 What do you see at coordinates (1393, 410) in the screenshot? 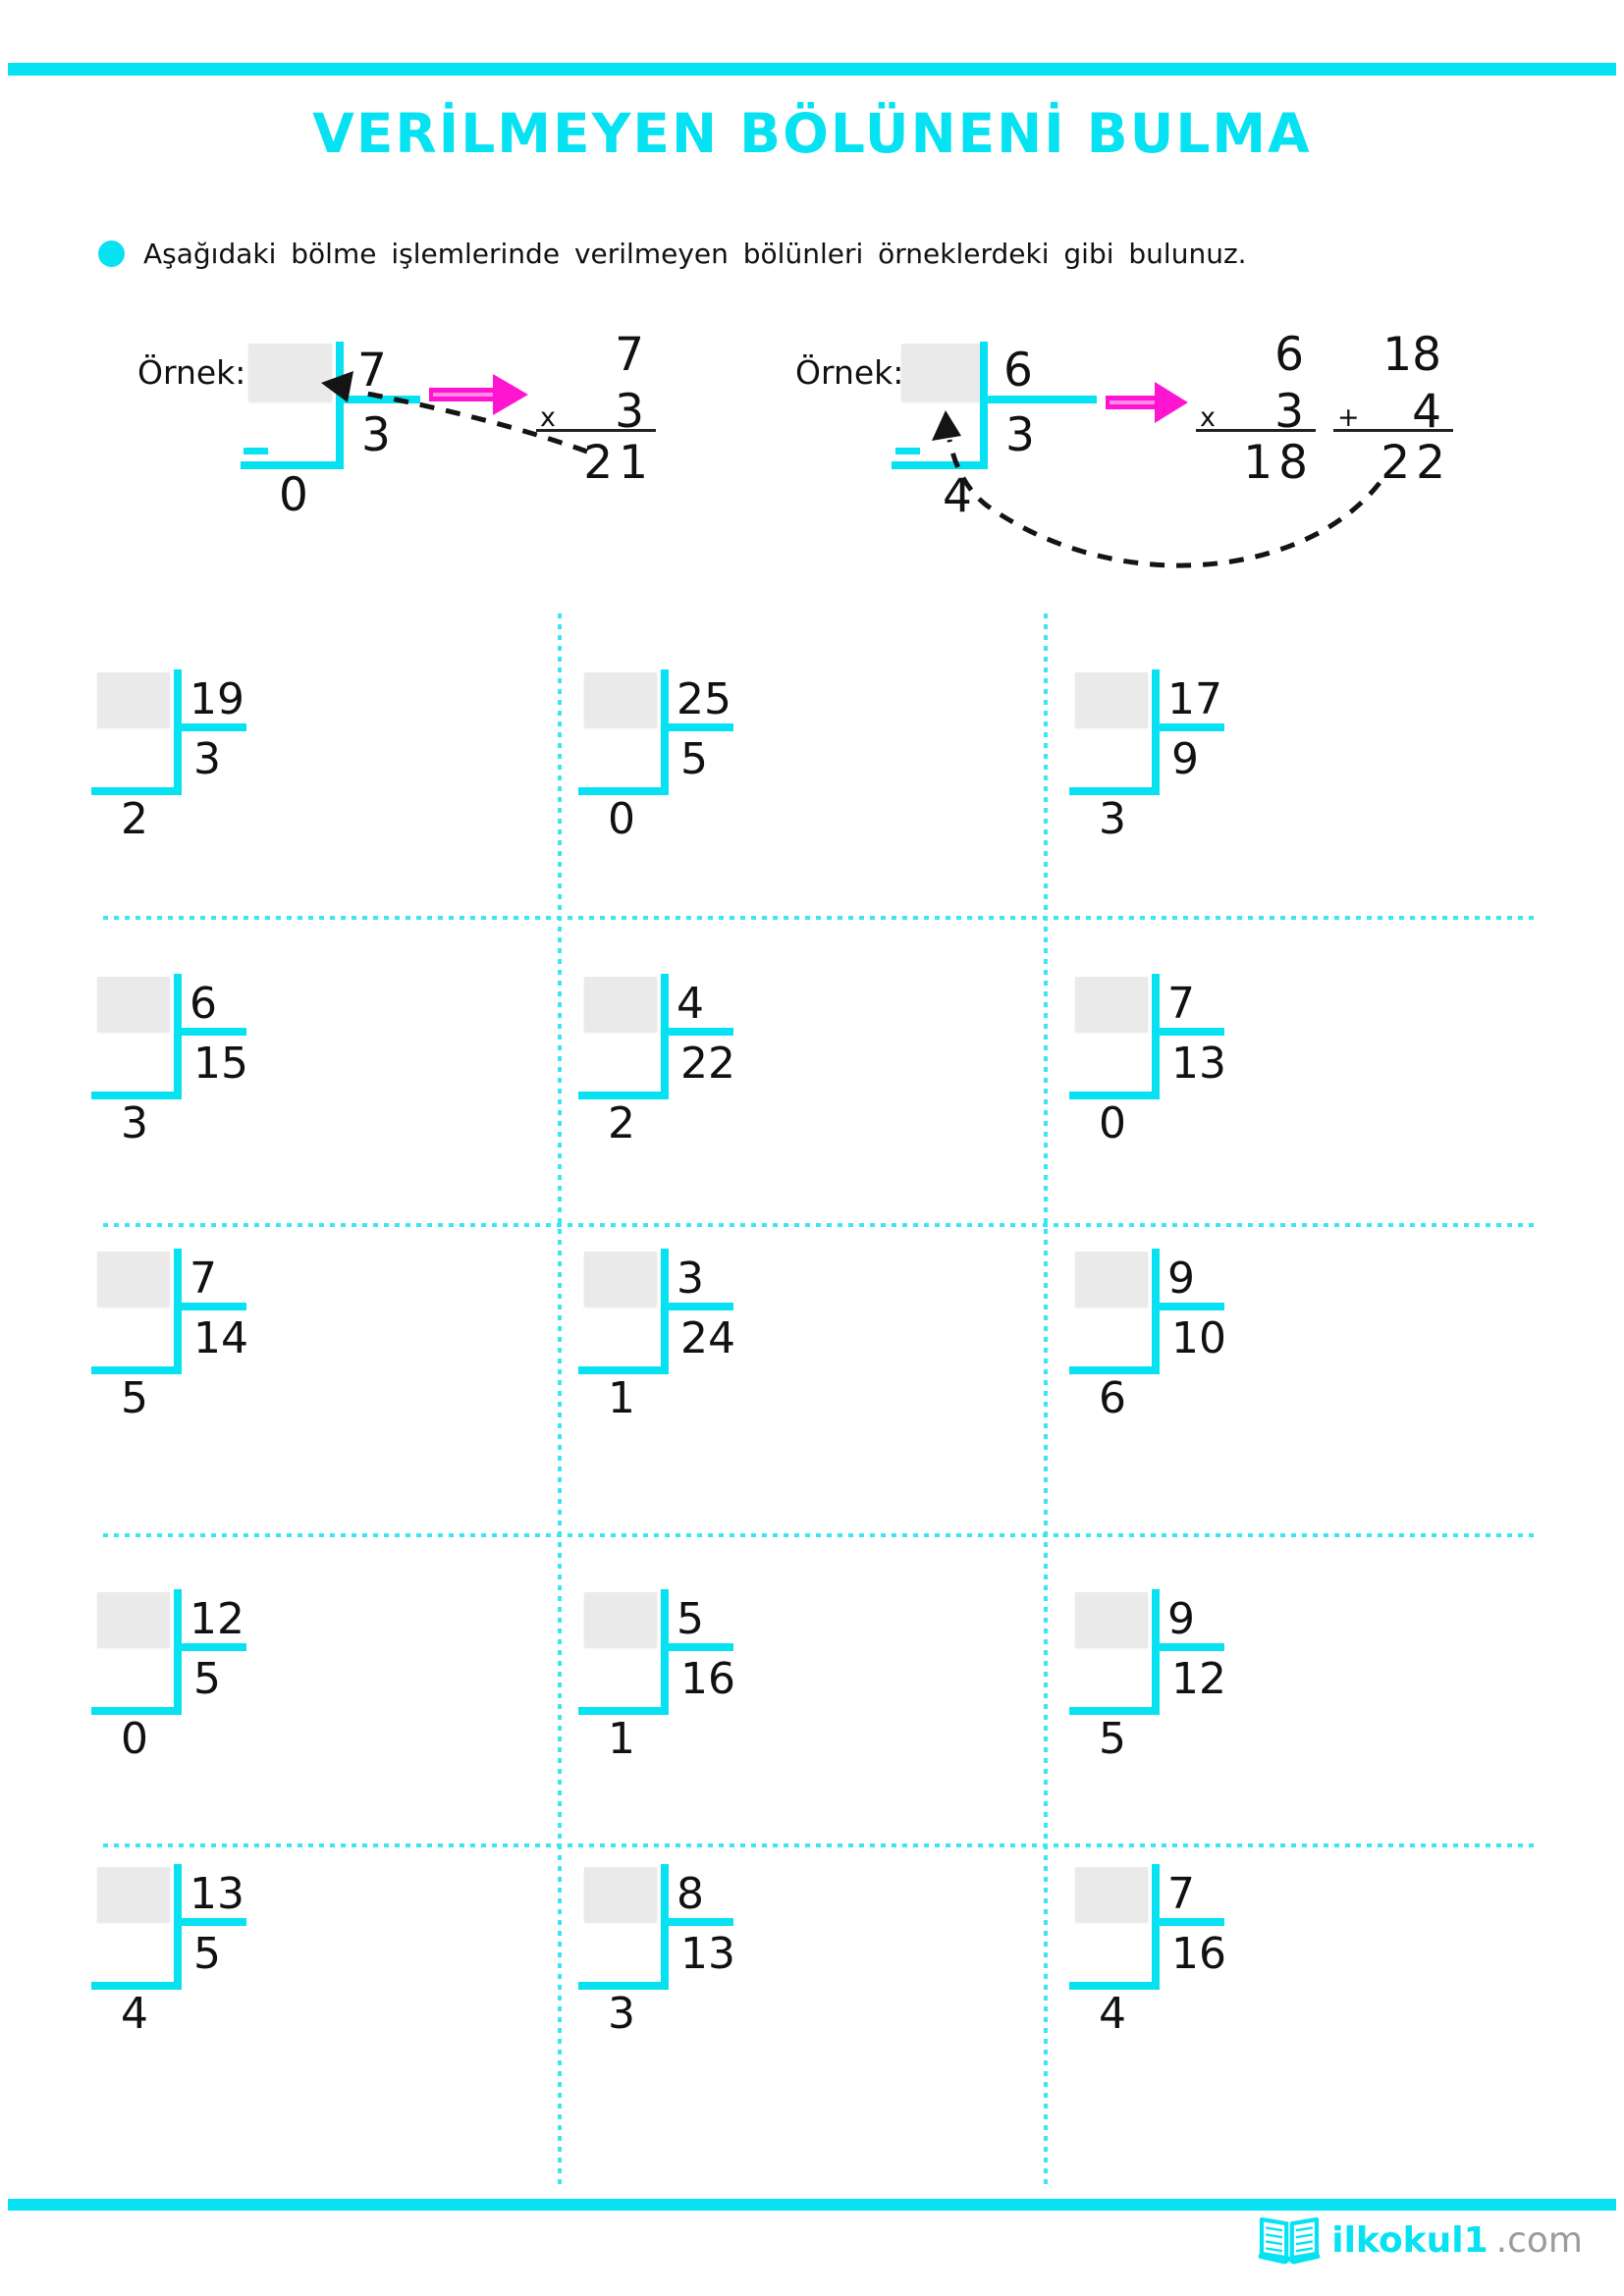
I see `addition-column: 18 + 4 22` at bounding box center [1393, 410].